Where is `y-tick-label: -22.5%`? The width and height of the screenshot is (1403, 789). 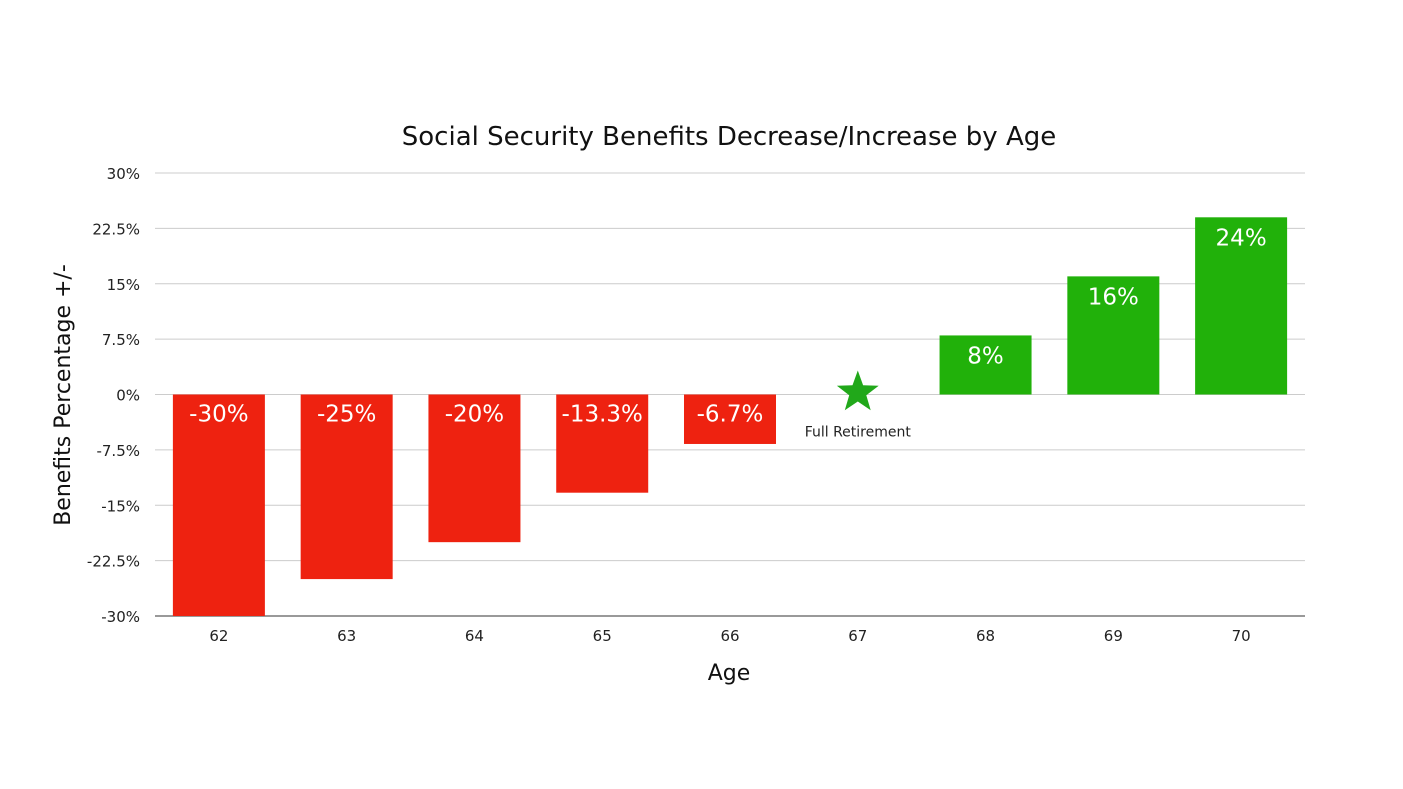
y-tick-label: -22.5% is located at coordinates (113, 562).